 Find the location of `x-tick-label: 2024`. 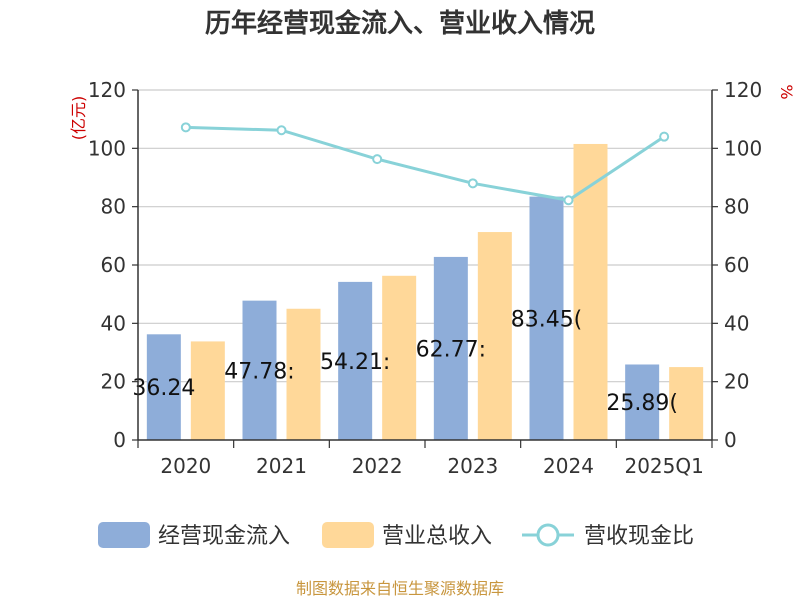

x-tick-label: 2024 is located at coordinates (568, 466).